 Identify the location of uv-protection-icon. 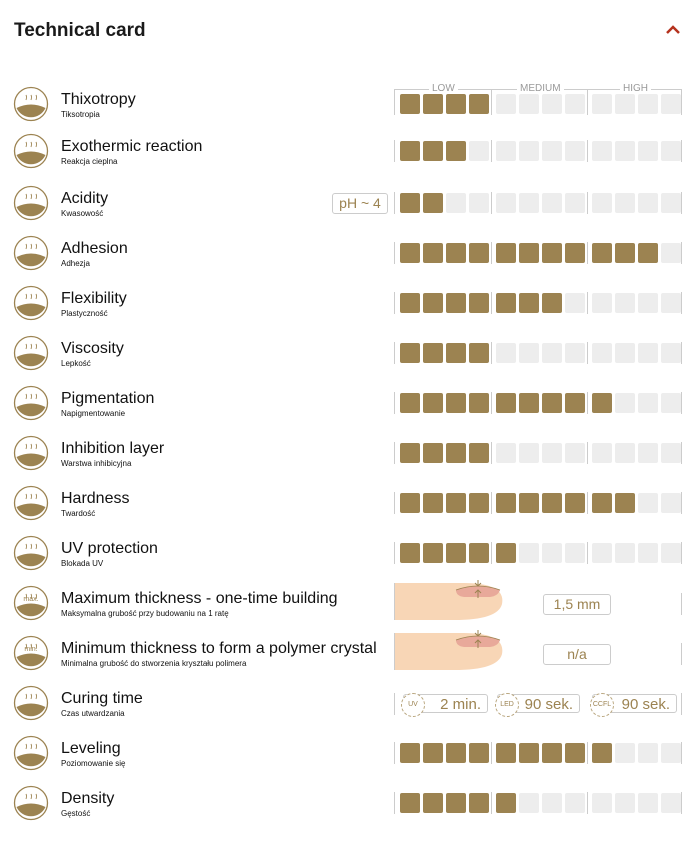
(31, 553).